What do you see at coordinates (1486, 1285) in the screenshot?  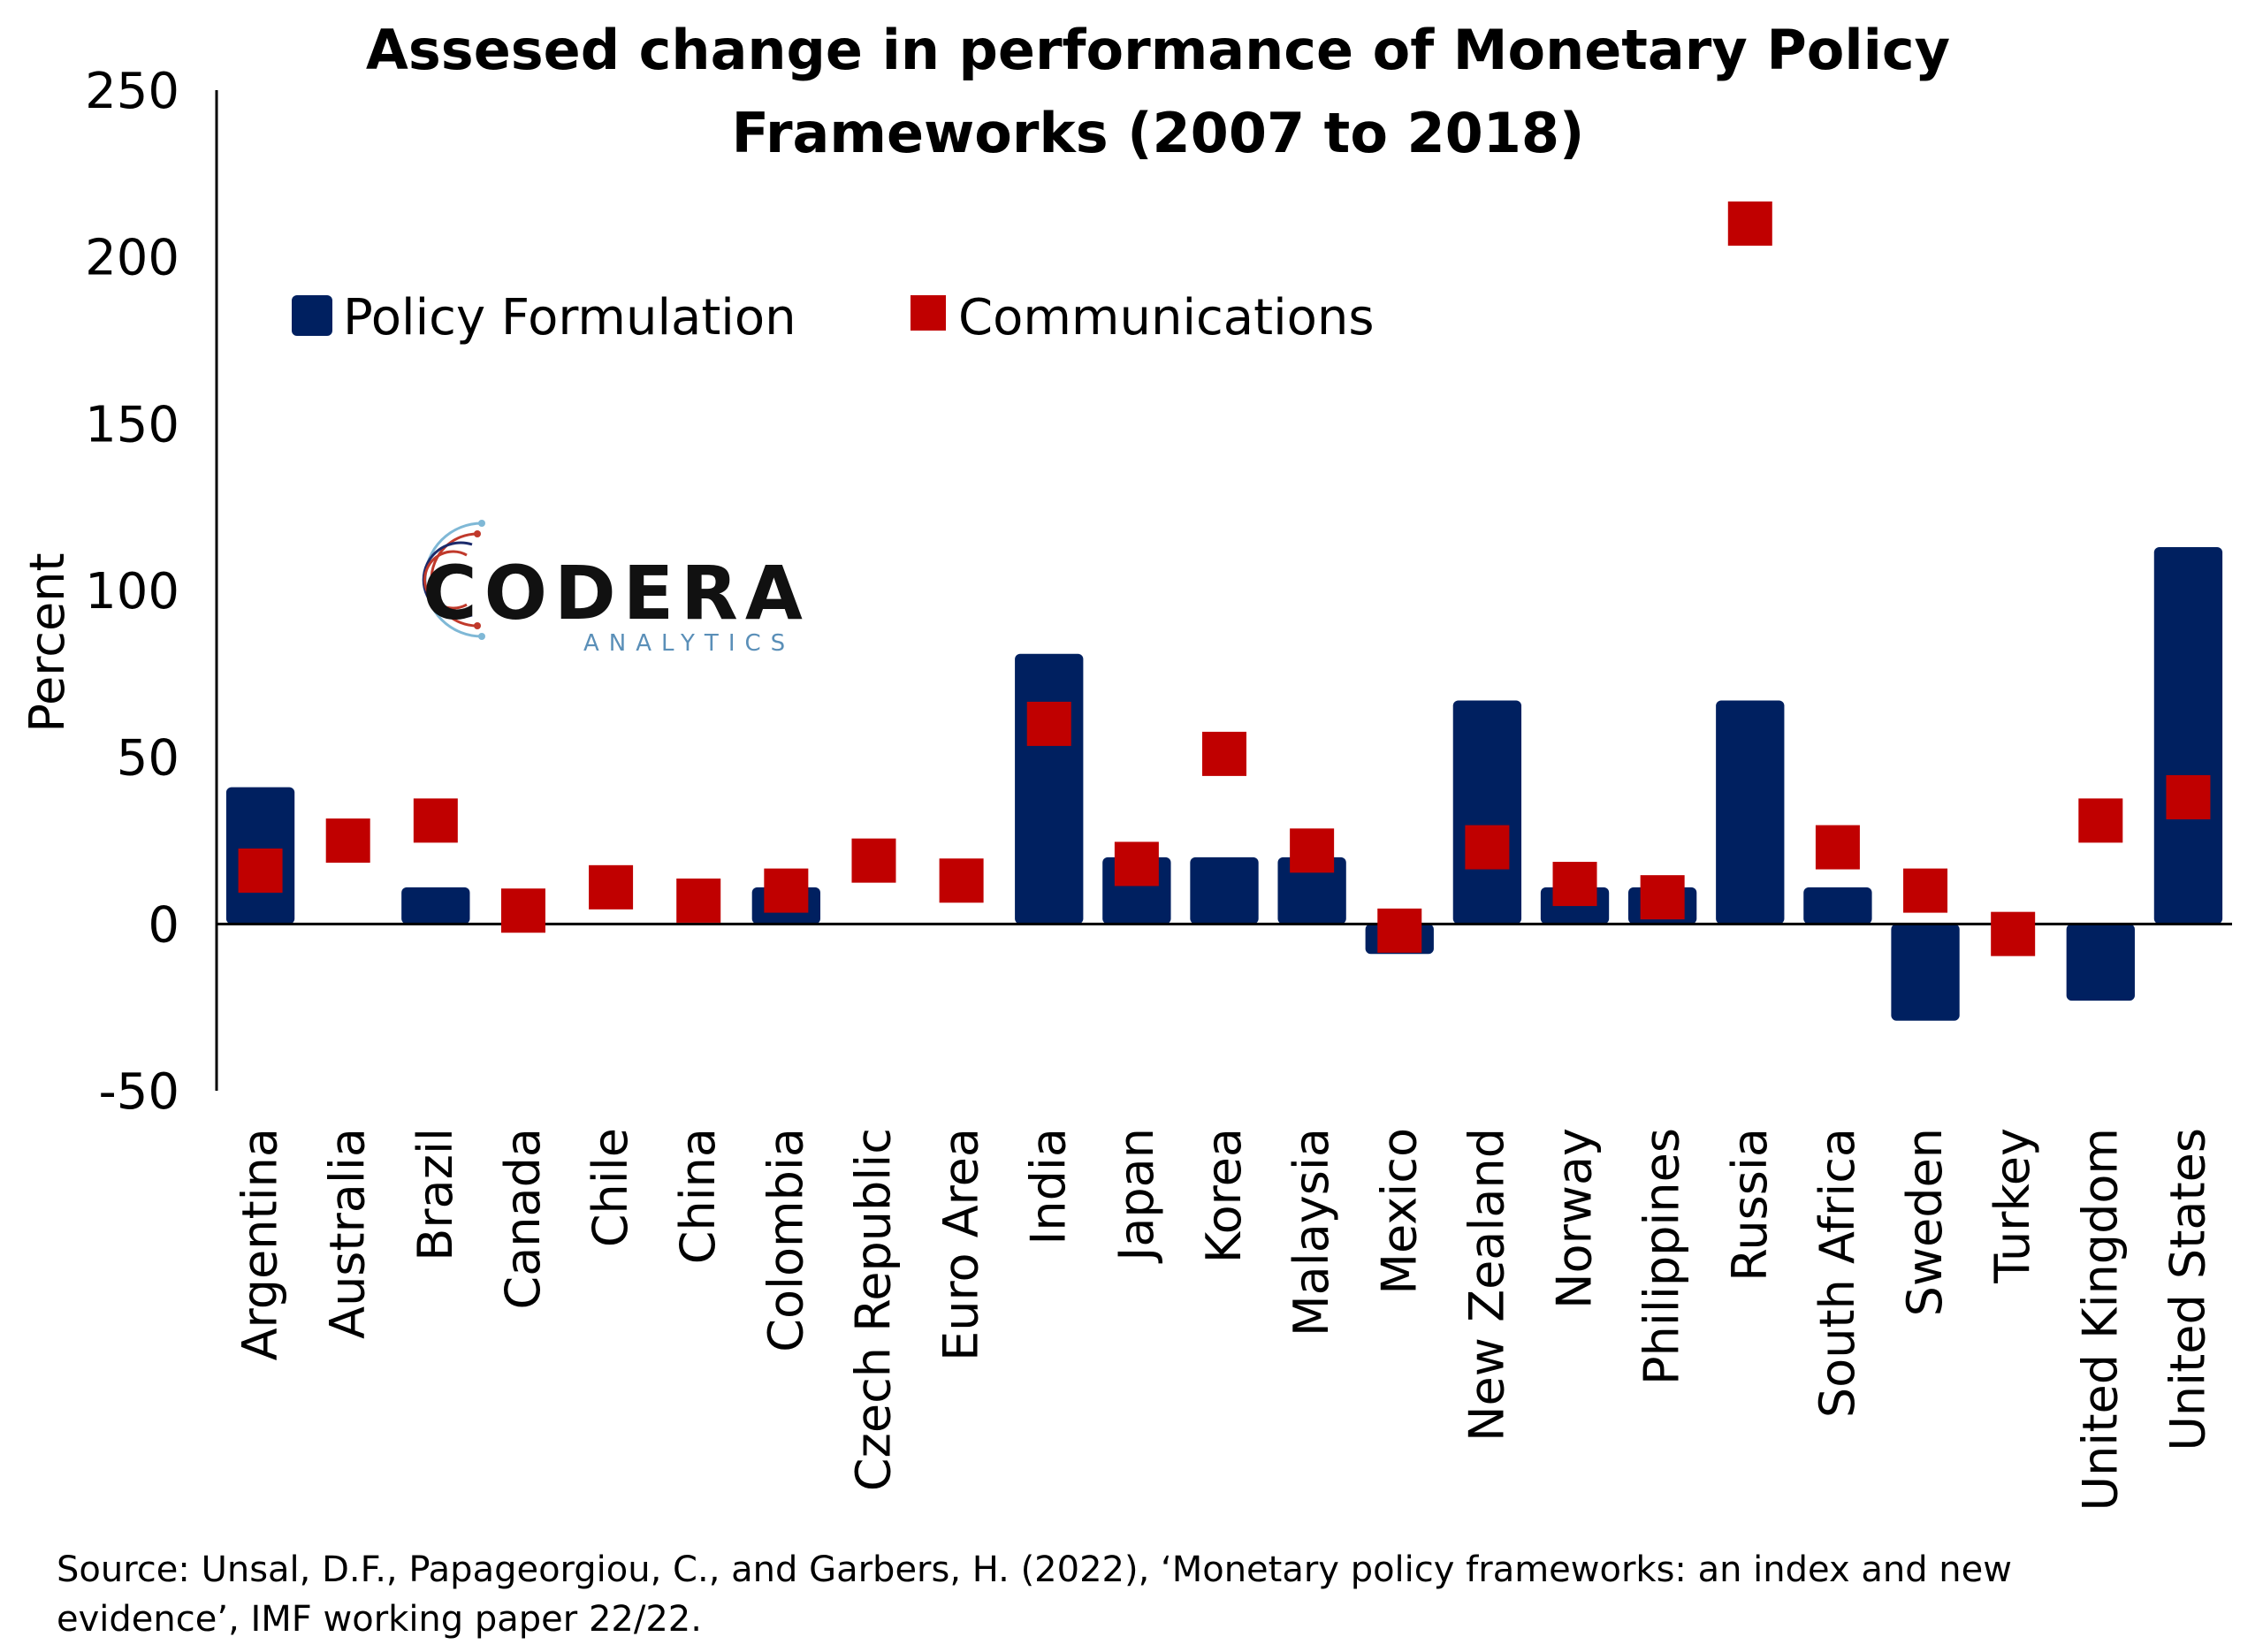 I see `x-tick-label: New Zealand` at bounding box center [1486, 1285].